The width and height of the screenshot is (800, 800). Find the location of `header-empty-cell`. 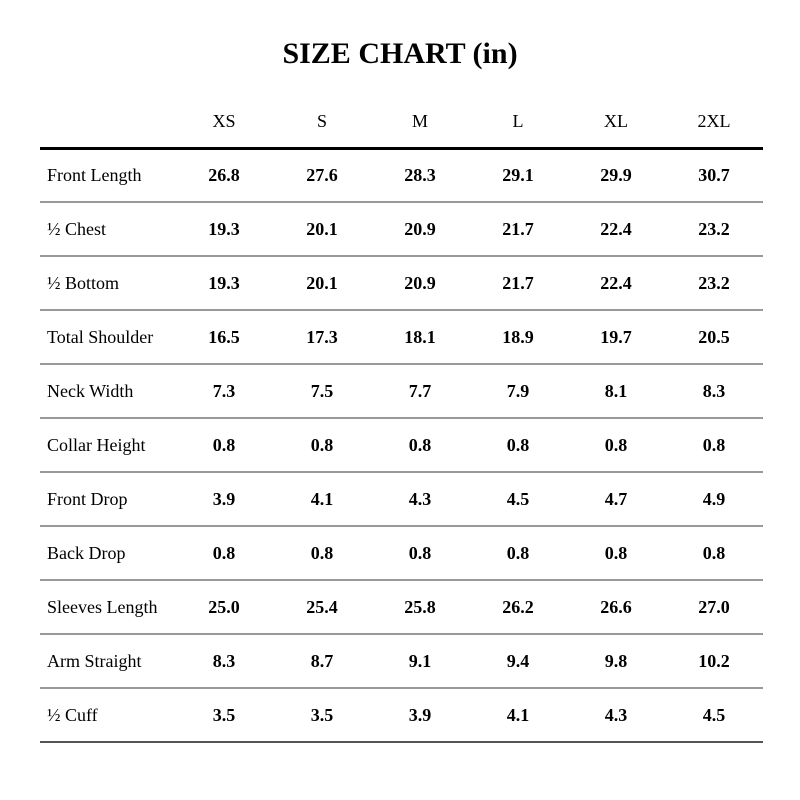

header-empty-cell is located at coordinates (107, 122).